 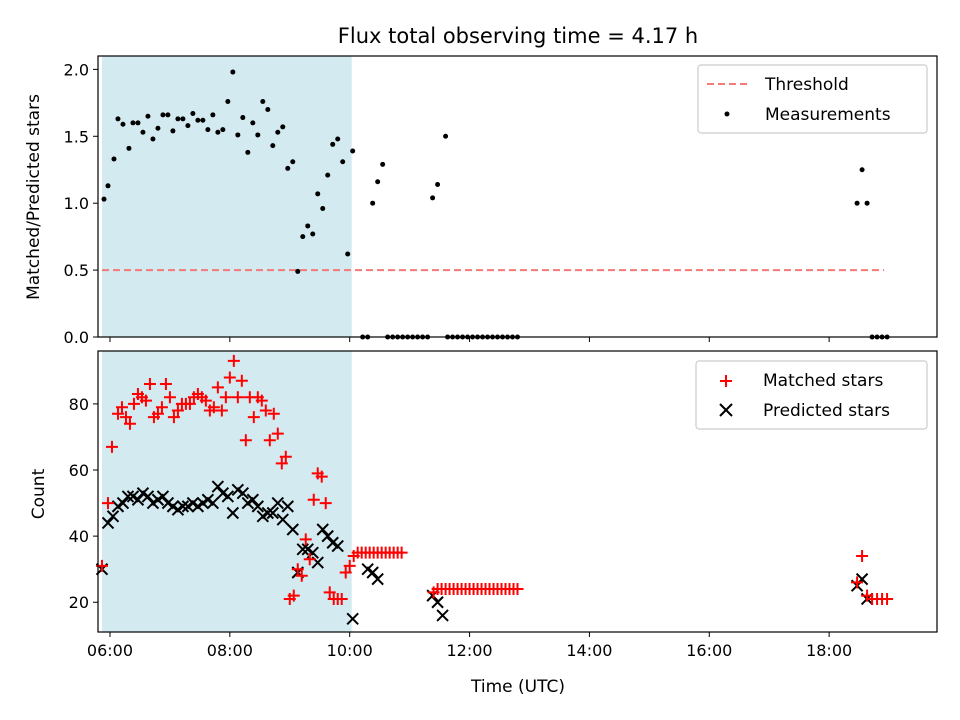 What do you see at coordinates (589, 650) in the screenshot?
I see `count-x-tick-label: 14:00` at bounding box center [589, 650].